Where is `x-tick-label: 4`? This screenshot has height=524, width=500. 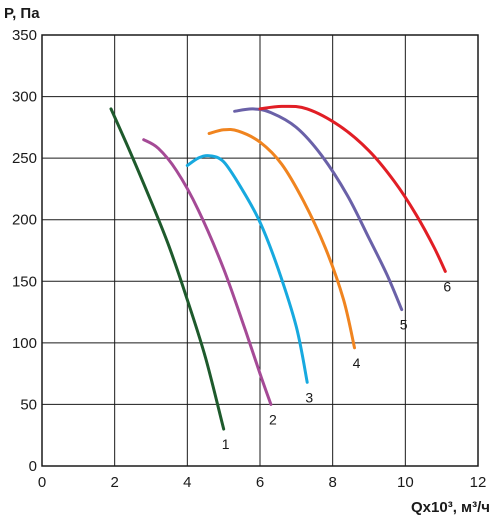
x-tick-label: 4 is located at coordinates (187, 482).